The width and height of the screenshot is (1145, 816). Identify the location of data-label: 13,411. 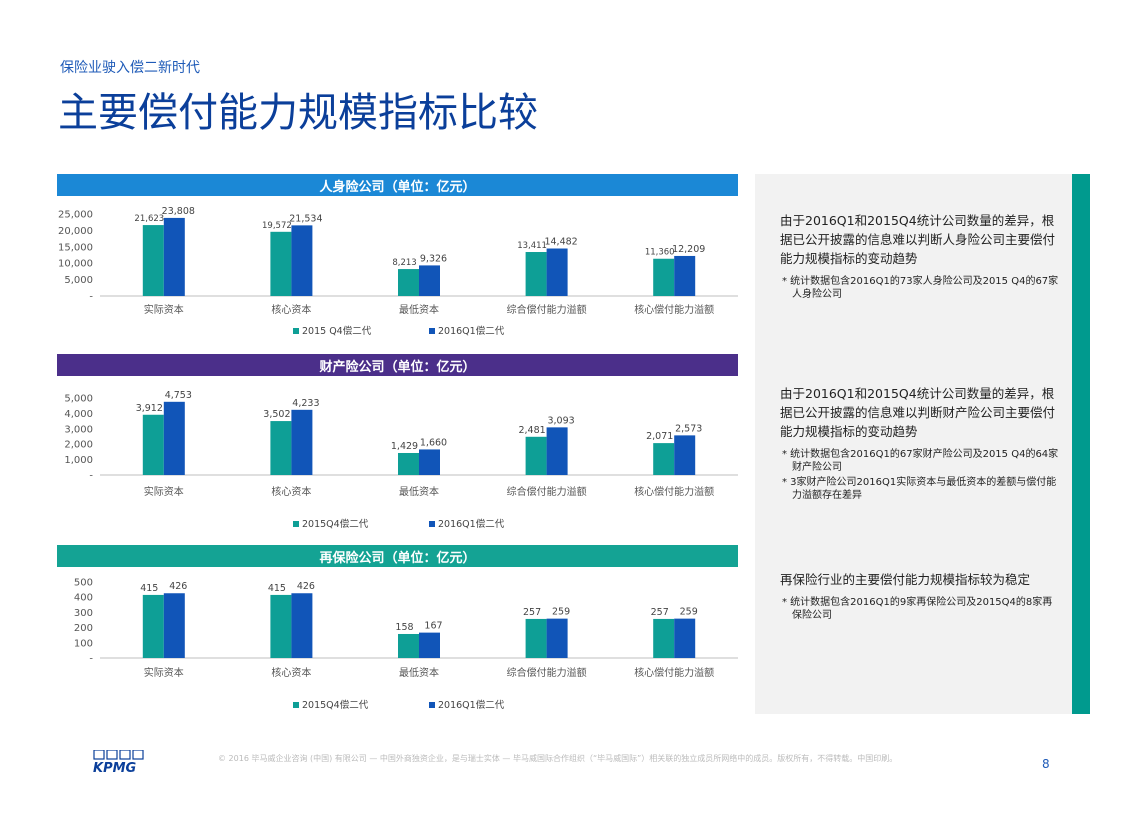
(532, 246).